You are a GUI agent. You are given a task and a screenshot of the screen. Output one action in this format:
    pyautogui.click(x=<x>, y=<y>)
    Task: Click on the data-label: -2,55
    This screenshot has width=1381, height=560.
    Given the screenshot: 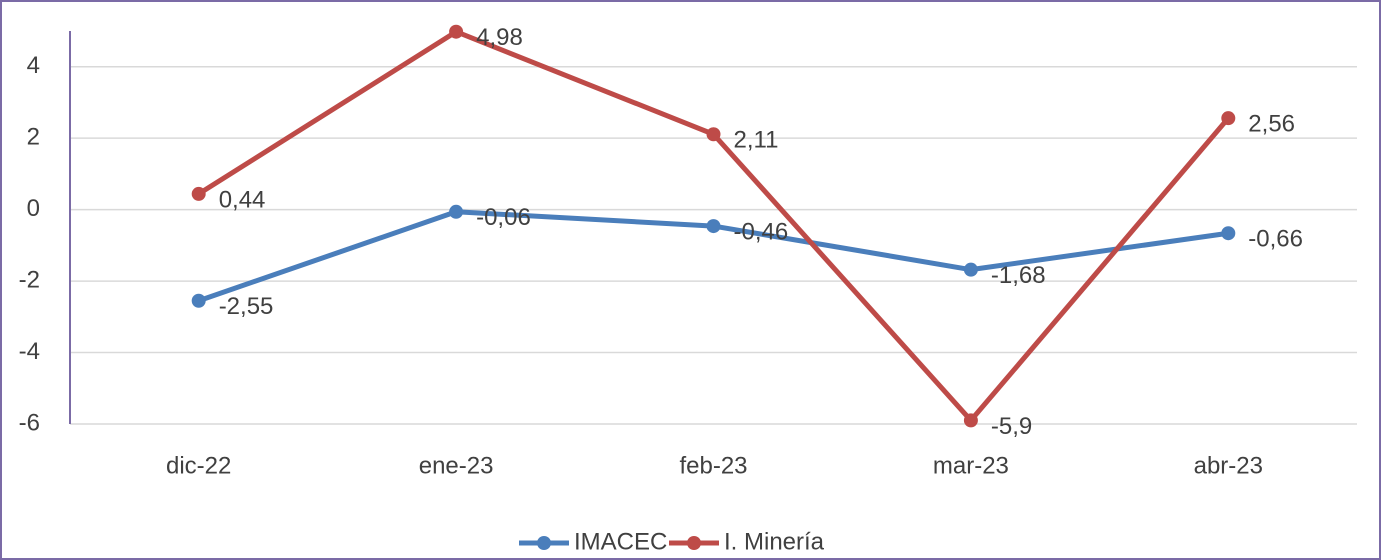 What is the action you would take?
    pyautogui.click(x=246, y=306)
    